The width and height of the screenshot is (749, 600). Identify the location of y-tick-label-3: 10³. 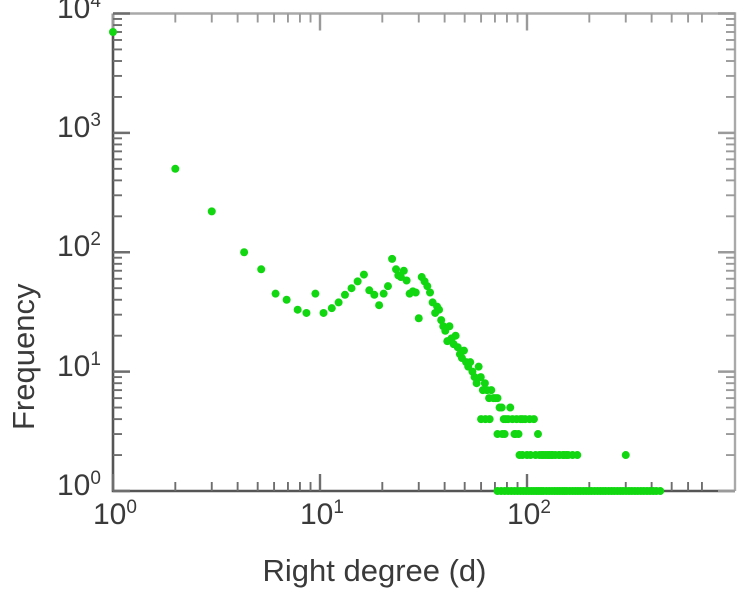
(79, 126).